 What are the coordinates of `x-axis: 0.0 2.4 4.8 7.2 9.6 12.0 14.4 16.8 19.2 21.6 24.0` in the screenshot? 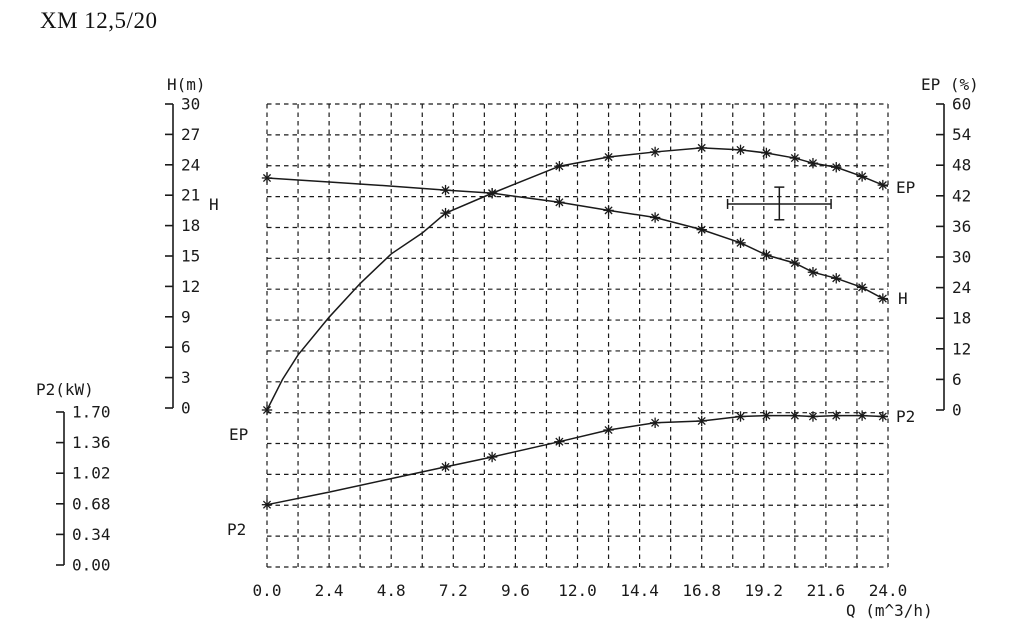 It's located at (580, 590).